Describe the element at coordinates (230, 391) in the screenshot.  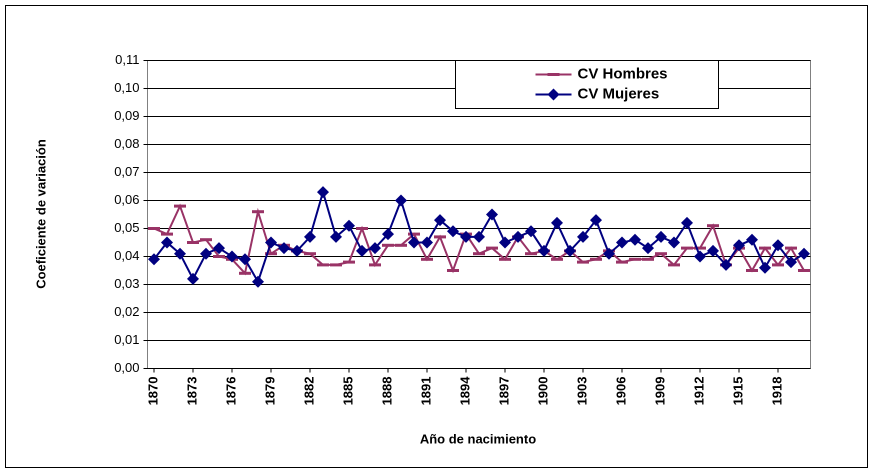
I see `x-tick-label: 1876` at that location.